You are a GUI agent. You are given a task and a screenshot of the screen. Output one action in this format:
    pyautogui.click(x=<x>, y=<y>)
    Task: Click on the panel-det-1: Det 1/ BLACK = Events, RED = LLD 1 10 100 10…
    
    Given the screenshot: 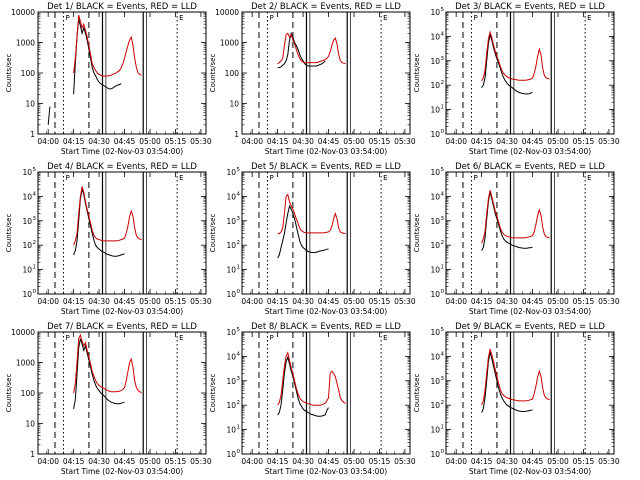 What is the action you would take?
    pyautogui.click(x=108, y=79)
    